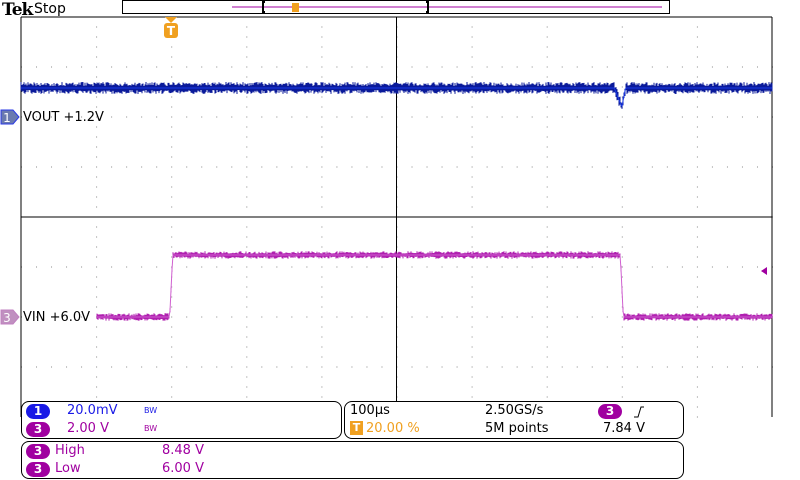 This screenshot has height=480, width=800. I want to click on trigger-icon: T, so click(356, 428).